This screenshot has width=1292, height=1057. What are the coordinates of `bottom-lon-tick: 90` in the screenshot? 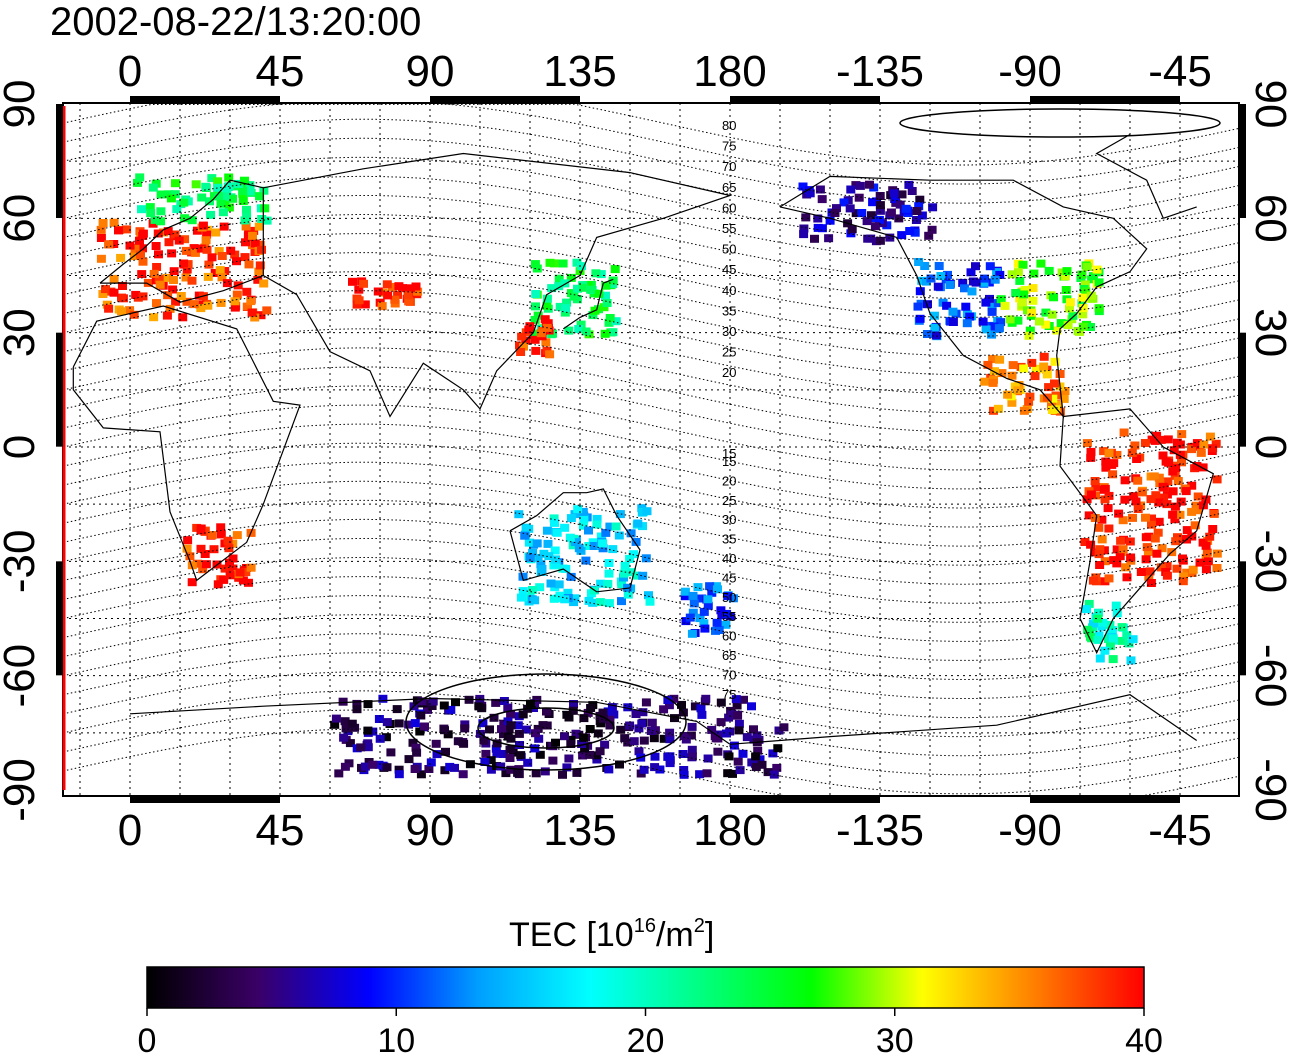 It's located at (430, 830).